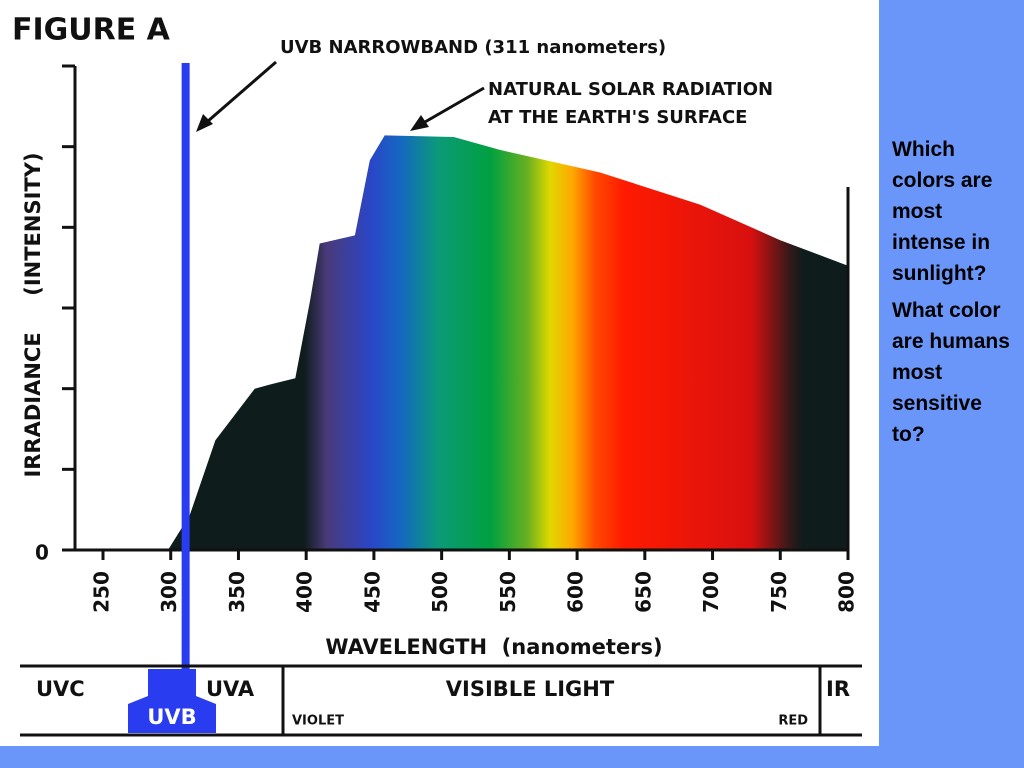  What do you see at coordinates (305, 592) in the screenshot?
I see `x-tick-label: 400` at bounding box center [305, 592].